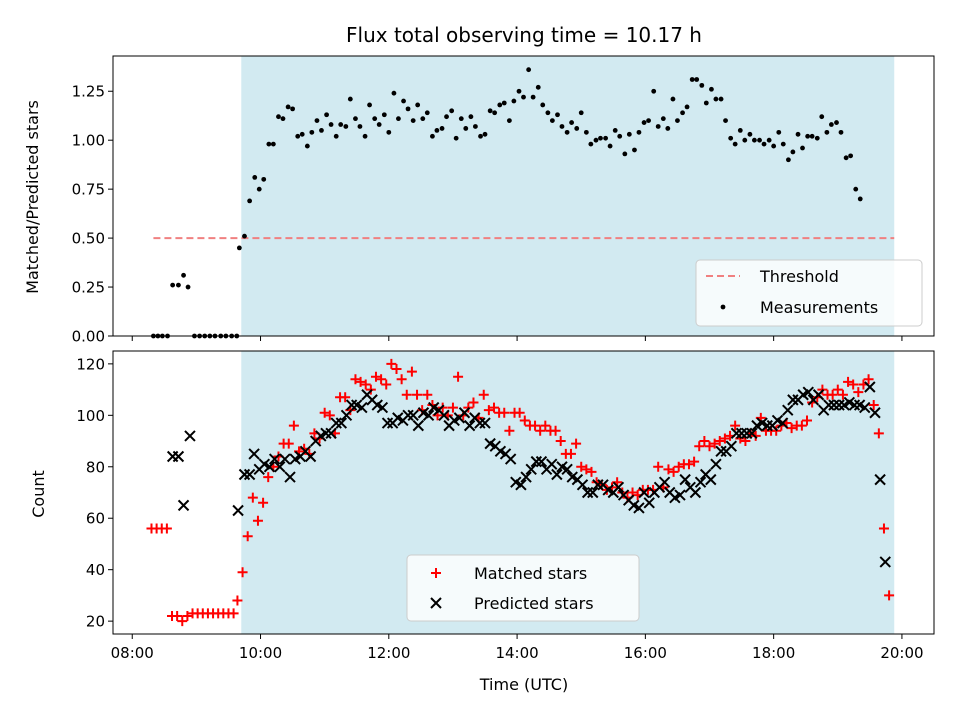  Describe the element at coordinates (38, 494) in the screenshot. I see `count-y-axis-label: Count` at that location.